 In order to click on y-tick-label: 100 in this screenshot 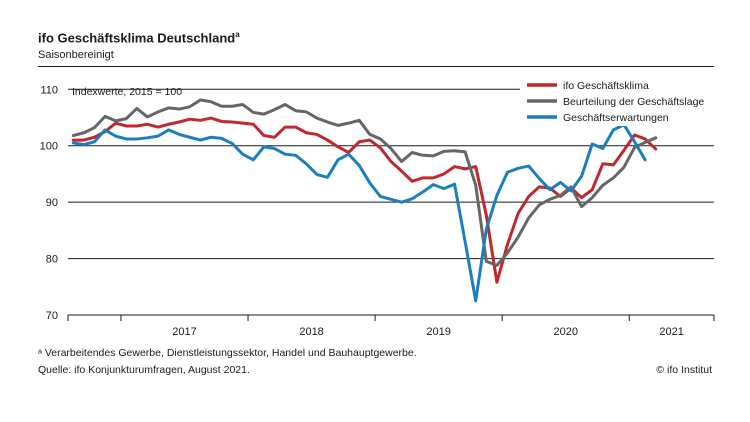, I will do `click(49, 147)`.